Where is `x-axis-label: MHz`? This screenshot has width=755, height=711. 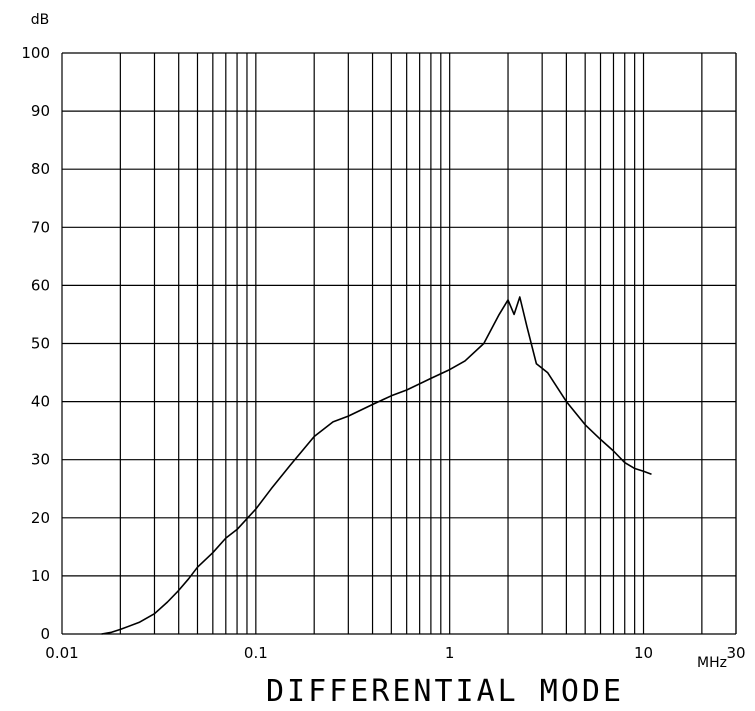
x-axis-label: MHz is located at coordinates (712, 663).